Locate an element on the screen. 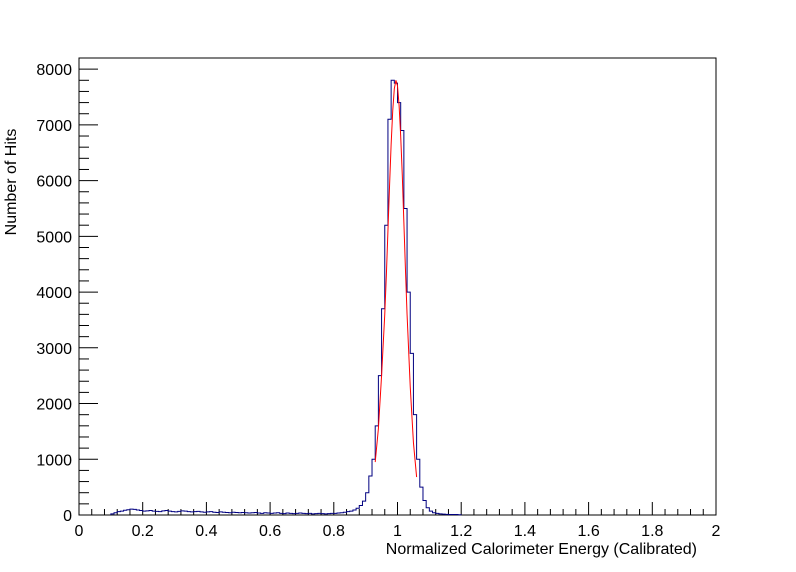  x-tick-label: 0.8 is located at coordinates (334, 531).